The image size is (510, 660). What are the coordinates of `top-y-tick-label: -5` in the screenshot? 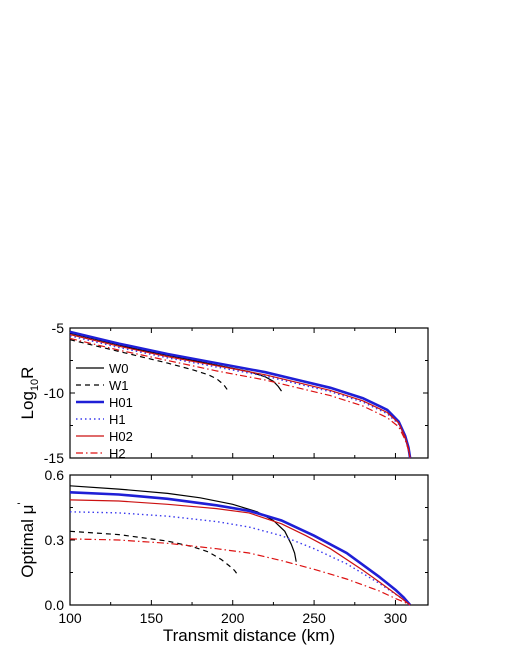 It's located at (58, 328).